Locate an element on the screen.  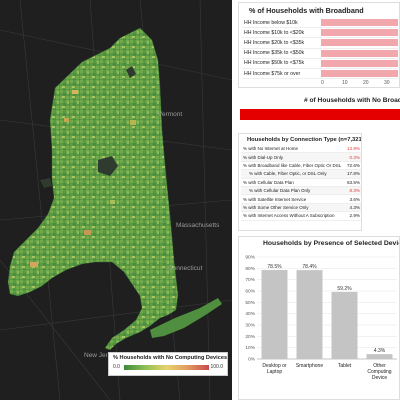
connection-row: % with Cellular Data Plan Only 8.3% is located at coordinates (301, 191).